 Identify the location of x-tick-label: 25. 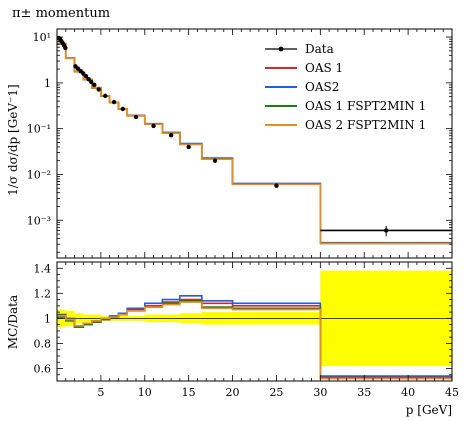
(276, 392).